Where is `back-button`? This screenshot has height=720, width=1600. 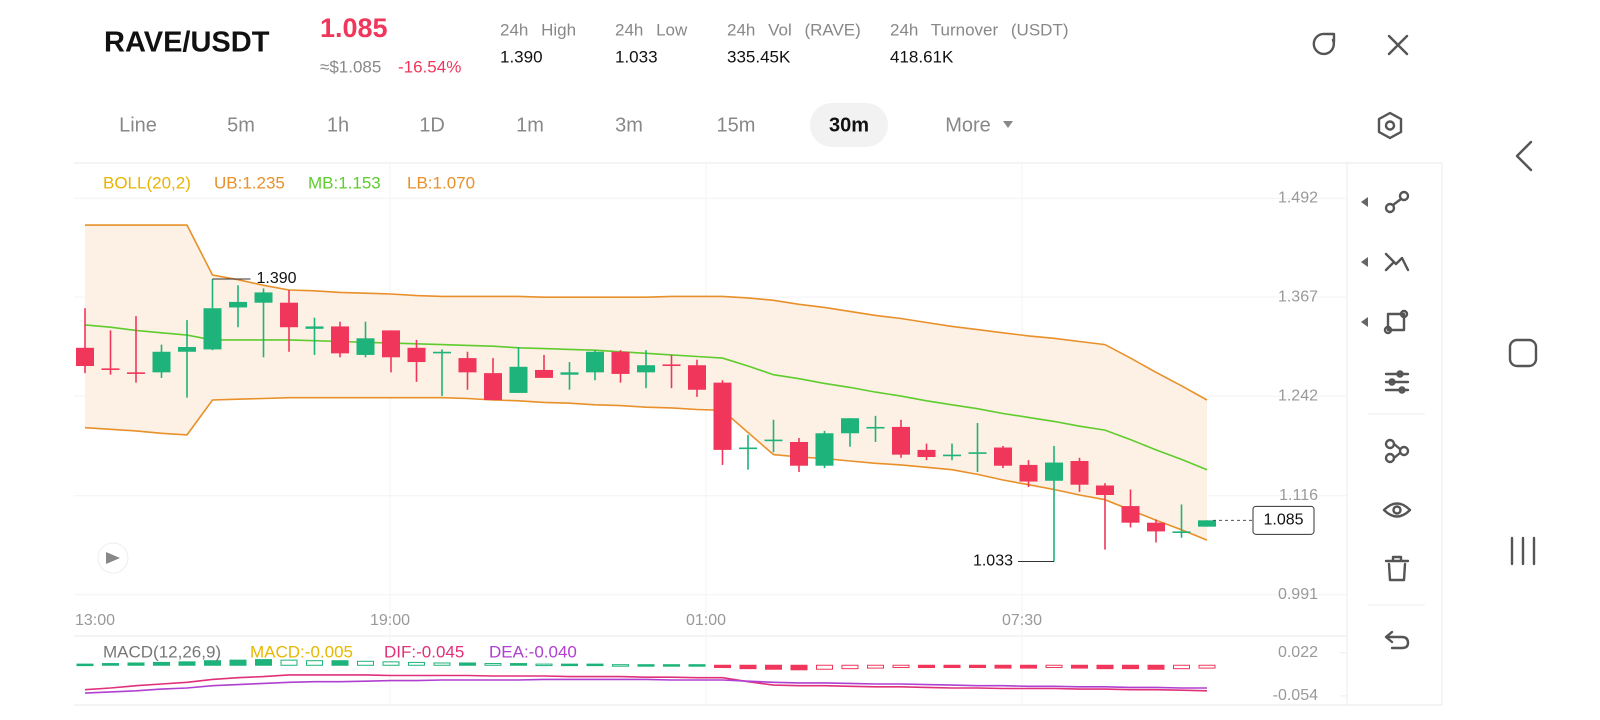 back-button is located at coordinates (1524, 156).